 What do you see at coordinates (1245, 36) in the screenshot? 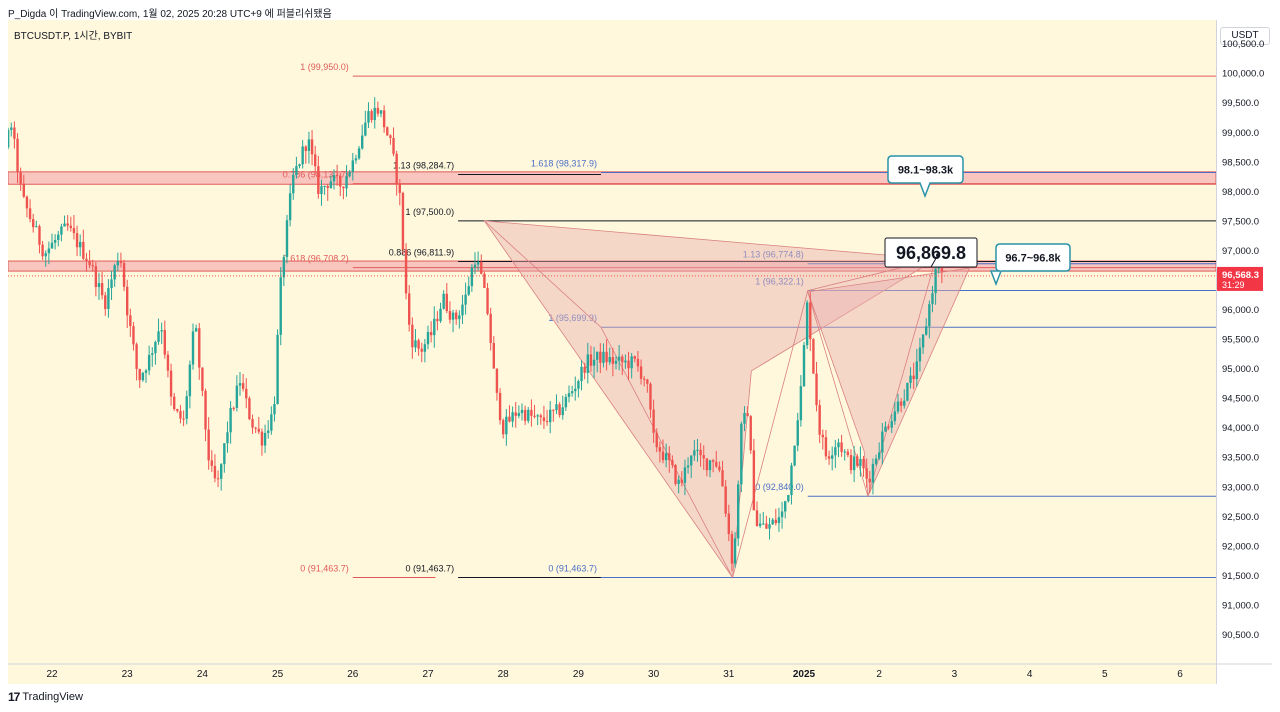
I see `currency-label: USDT` at bounding box center [1245, 36].